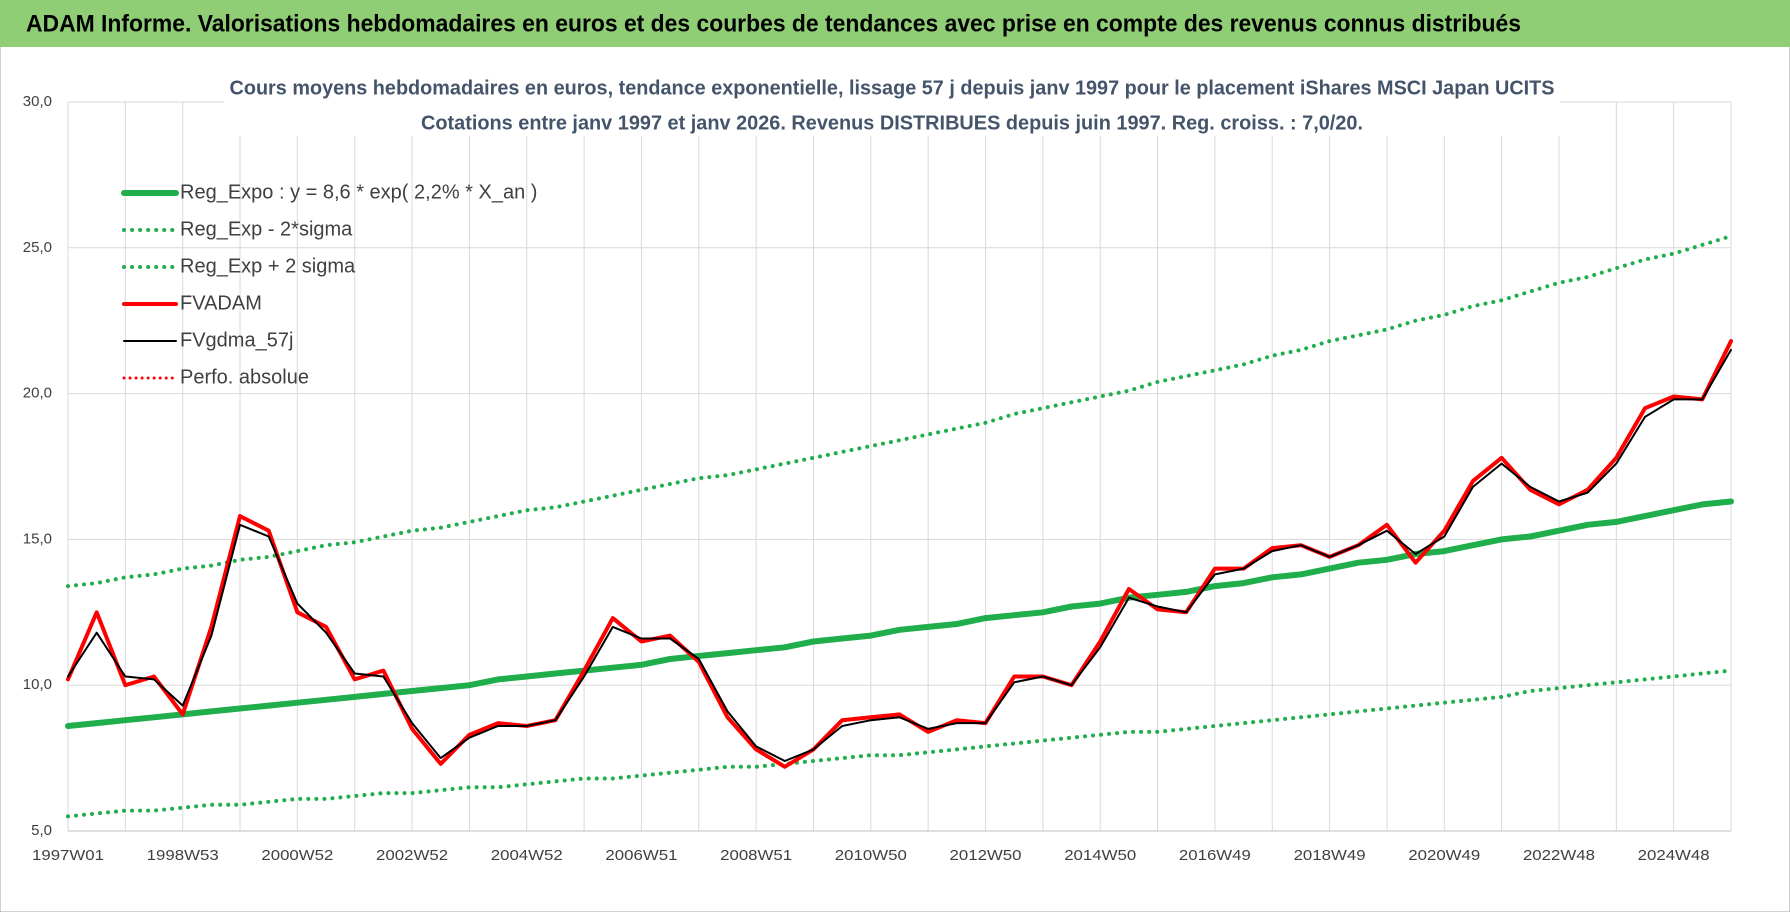 The width and height of the screenshot is (1790, 912). Describe the element at coordinates (37, 393) in the screenshot. I see `y-tick-label: 20,0` at that location.